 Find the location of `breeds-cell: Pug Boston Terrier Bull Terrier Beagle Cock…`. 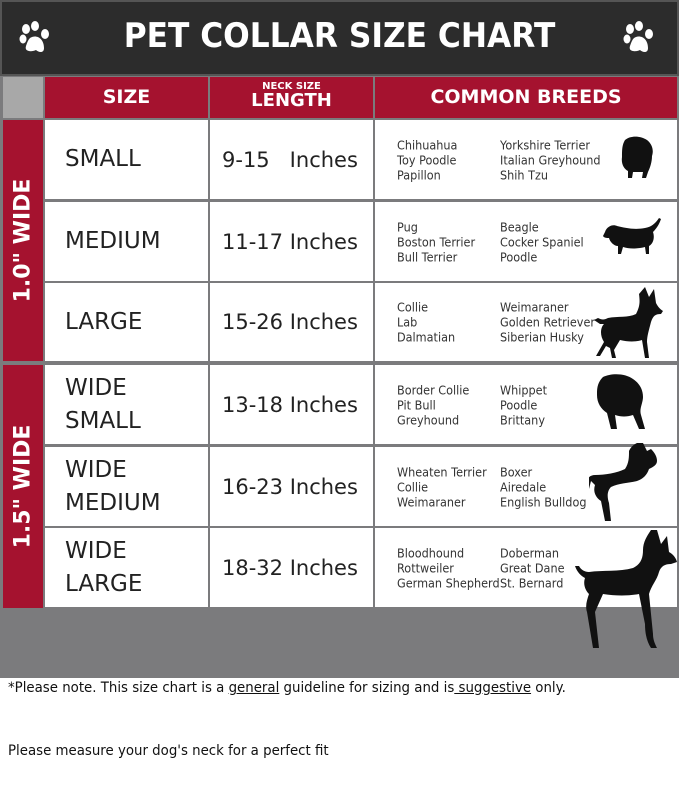

breeds-cell: Pug Boston Terrier Bull Terrier Beagle Cock… is located at coordinates (526, 241).